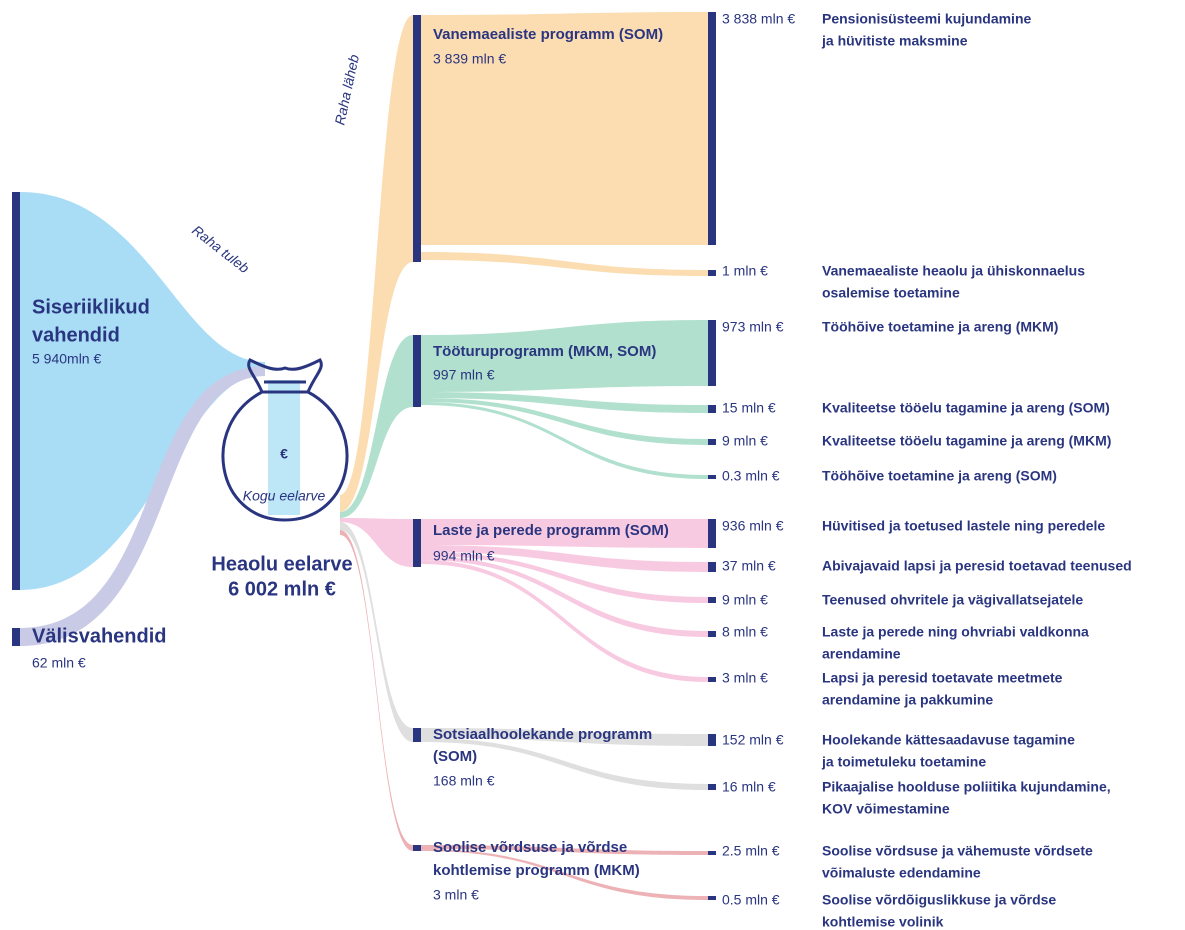 The width and height of the screenshot is (1185, 930). Describe the element at coordinates (907, 700) in the screenshot. I see `item-name: arendamine ja pakkumine` at that location.